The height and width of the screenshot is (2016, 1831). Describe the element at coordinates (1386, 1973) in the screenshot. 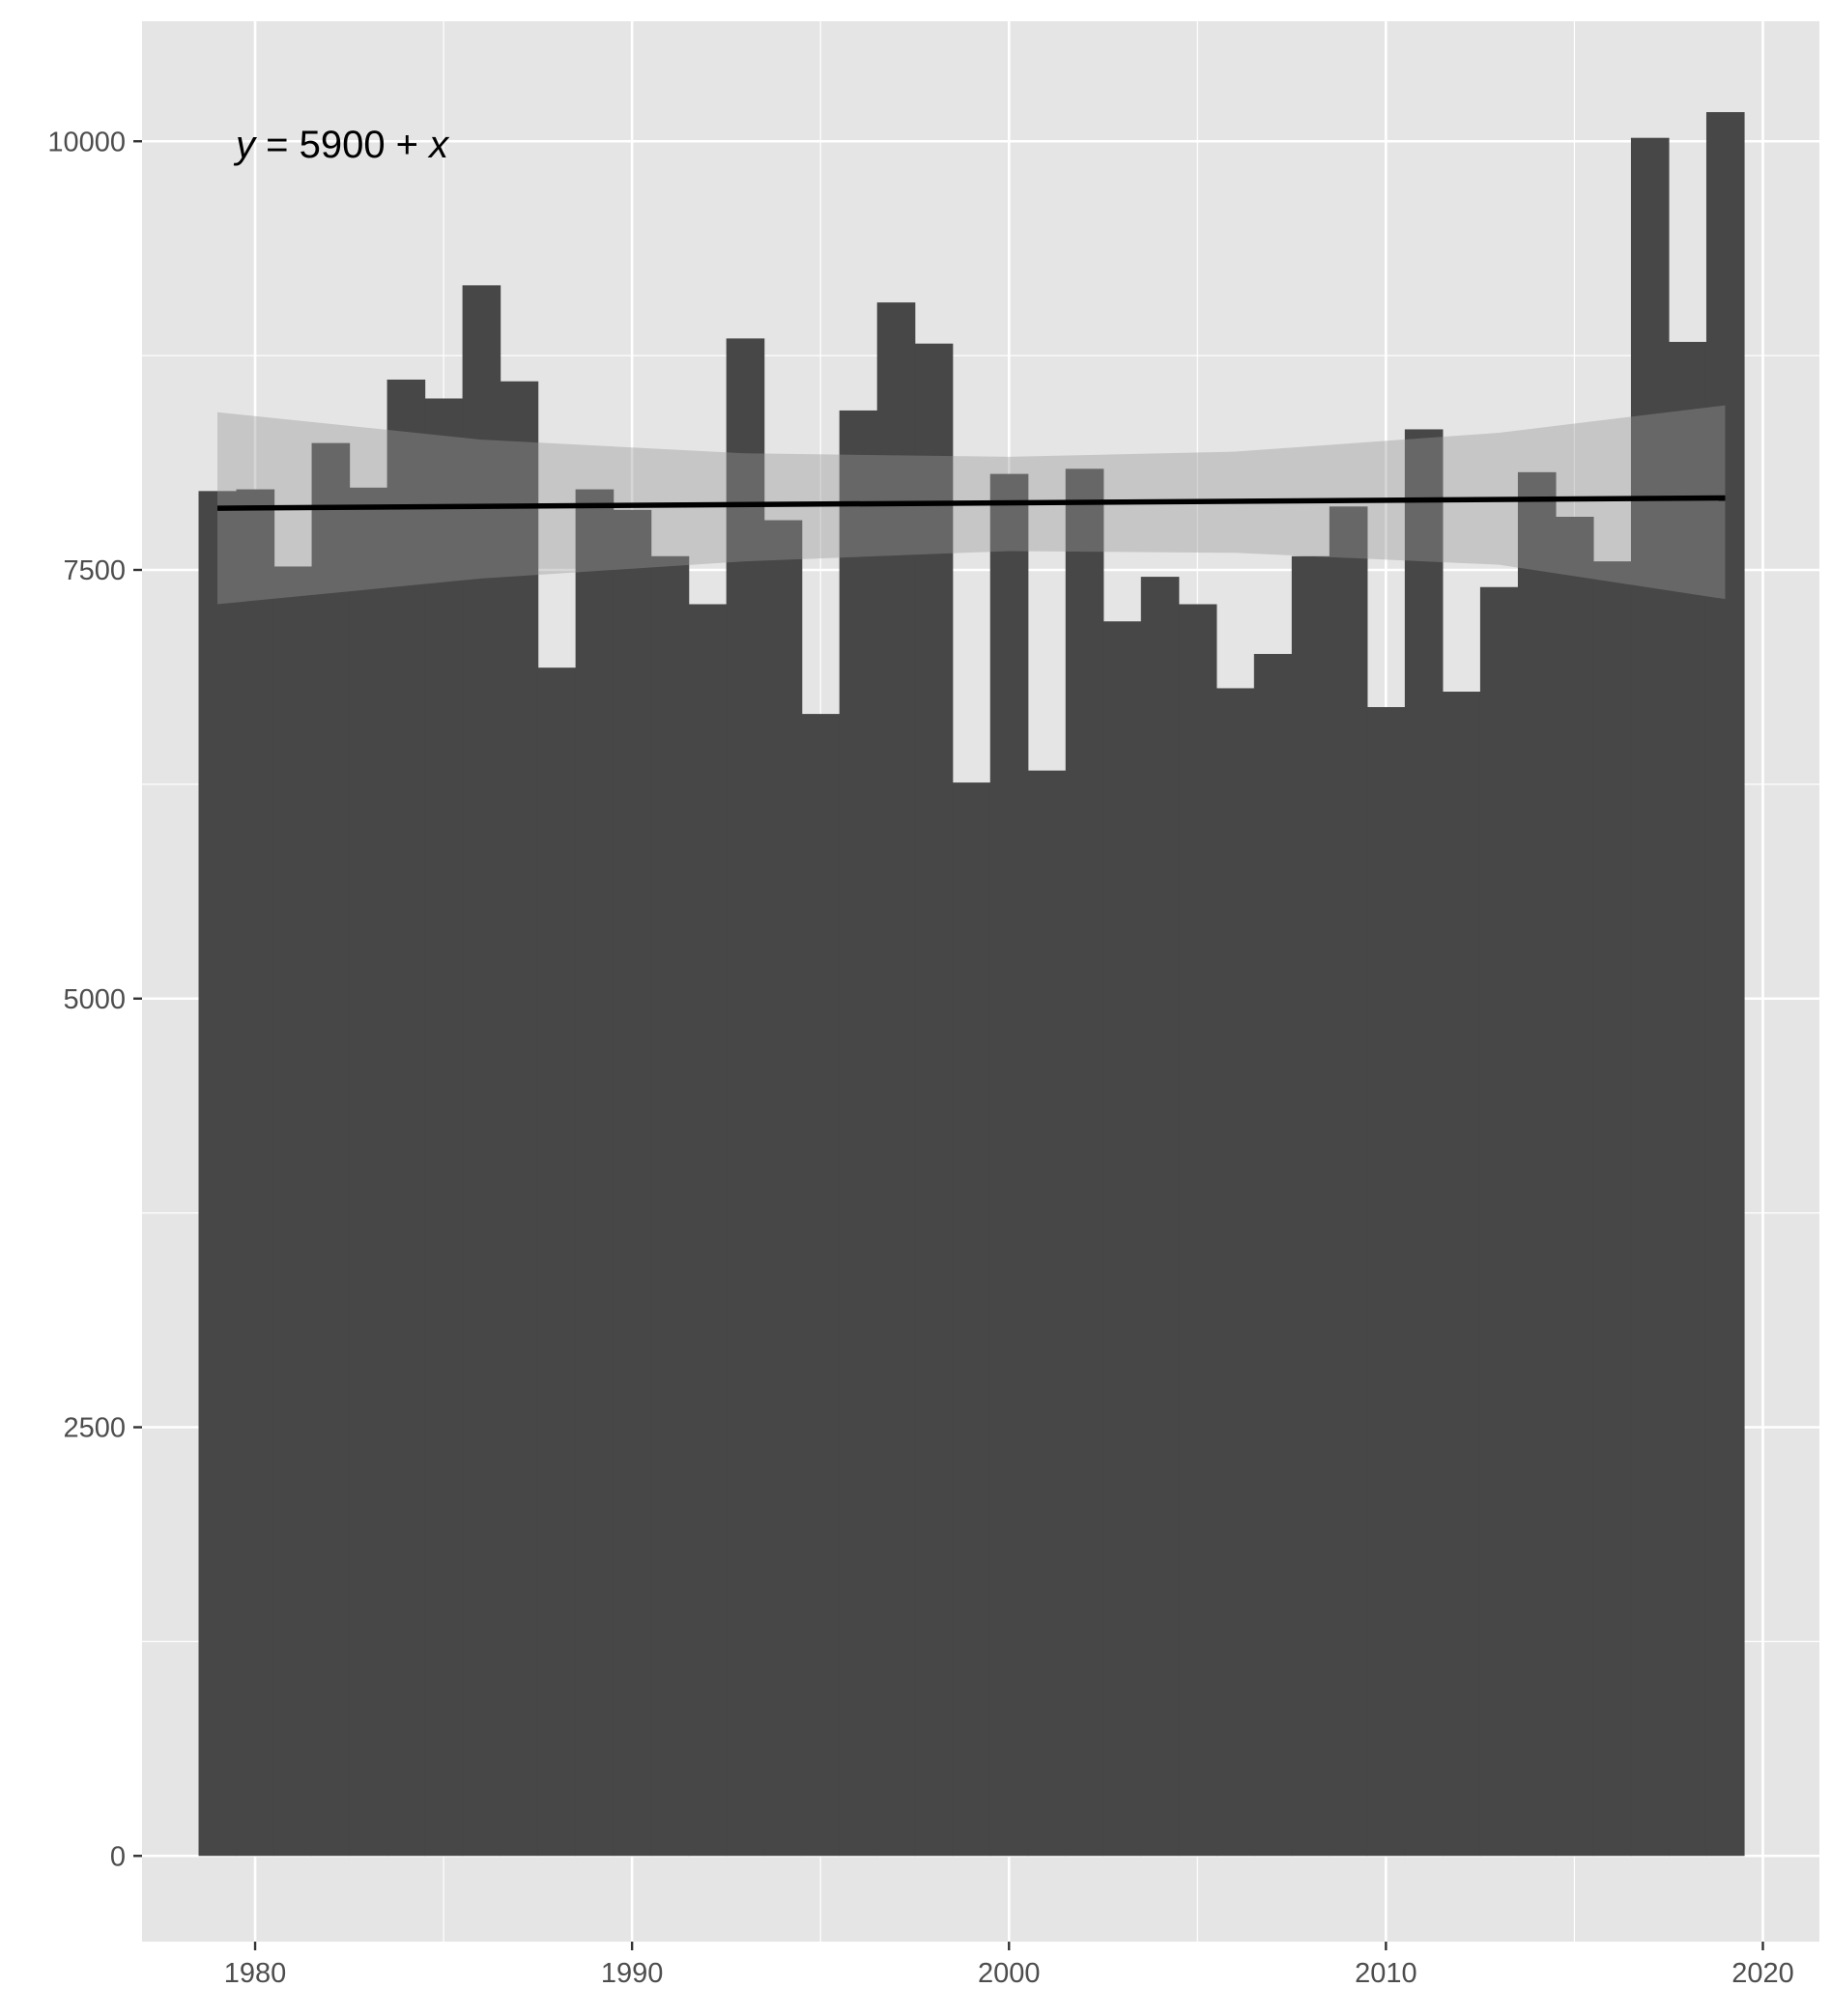

I see `x-tick-label: 2010` at that location.